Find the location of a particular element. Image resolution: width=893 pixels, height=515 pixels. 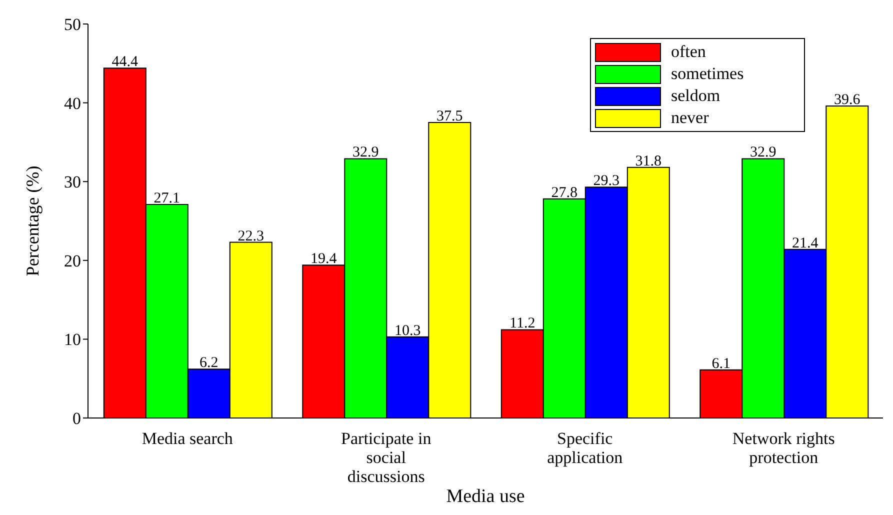

x-axis-title: Media use is located at coordinates (485, 496).